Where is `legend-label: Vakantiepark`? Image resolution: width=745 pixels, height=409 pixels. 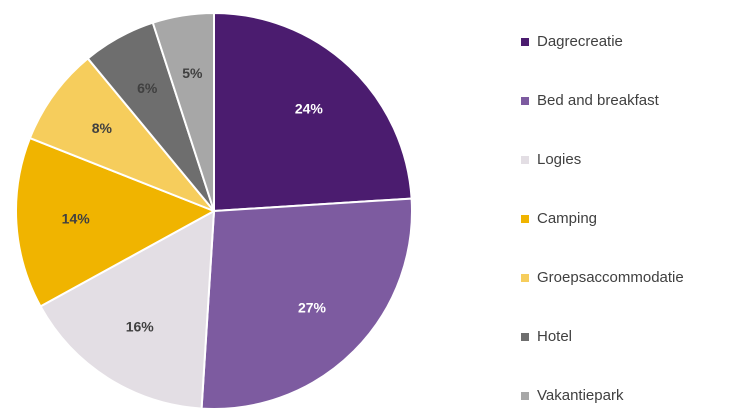
legend-label: Vakantiepark is located at coordinates (580, 395).